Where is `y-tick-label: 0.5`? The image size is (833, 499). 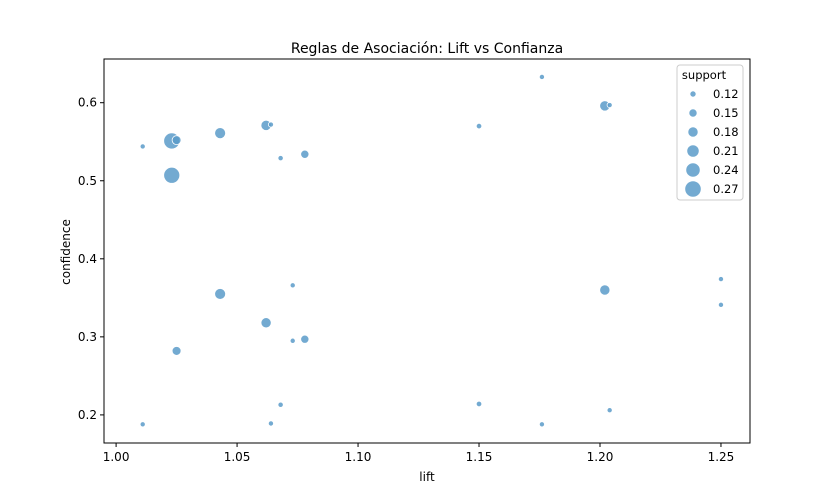 y-tick-label: 0.5 is located at coordinates (87, 181).